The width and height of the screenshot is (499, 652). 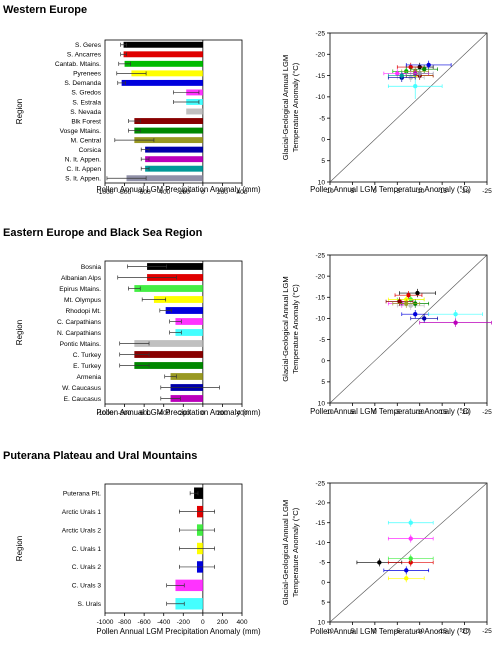 What do you see at coordinates (86, 121) in the screenshot?
I see `category-label: Blk Forest` at bounding box center [86, 121].